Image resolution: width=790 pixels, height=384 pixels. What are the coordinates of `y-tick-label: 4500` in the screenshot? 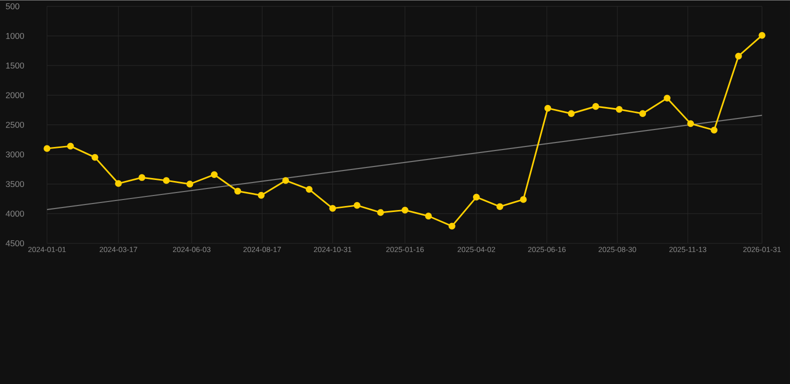 It's located at (15, 243).